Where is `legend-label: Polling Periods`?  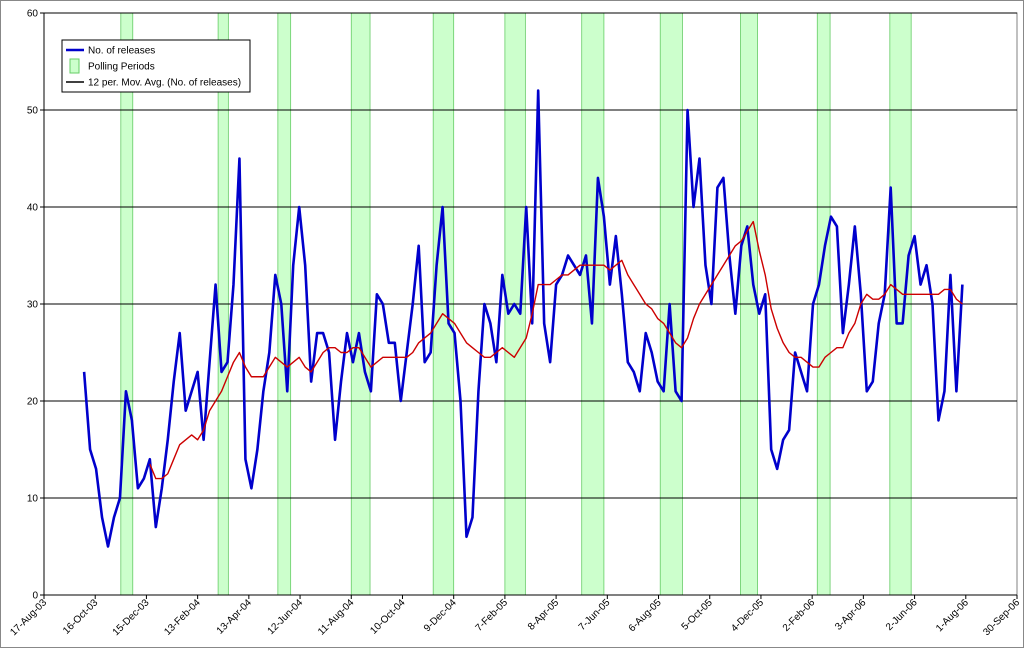 legend-label: Polling Periods is located at coordinates (121, 67).